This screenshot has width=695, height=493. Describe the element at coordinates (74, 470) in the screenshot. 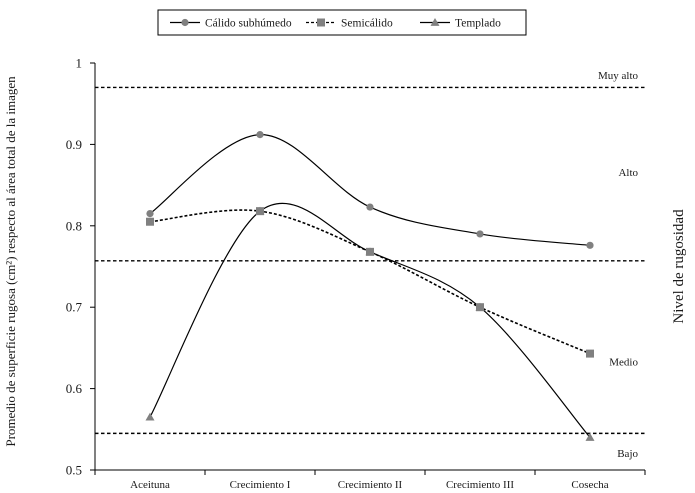

I see `y-tick-label: 0.5` at that location.